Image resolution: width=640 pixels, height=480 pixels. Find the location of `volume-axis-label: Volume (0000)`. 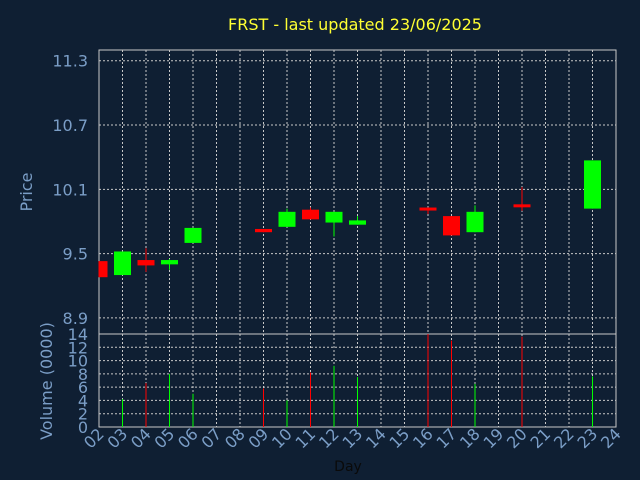

volume-axis-label: Volume (0000) is located at coordinates (46, 381).